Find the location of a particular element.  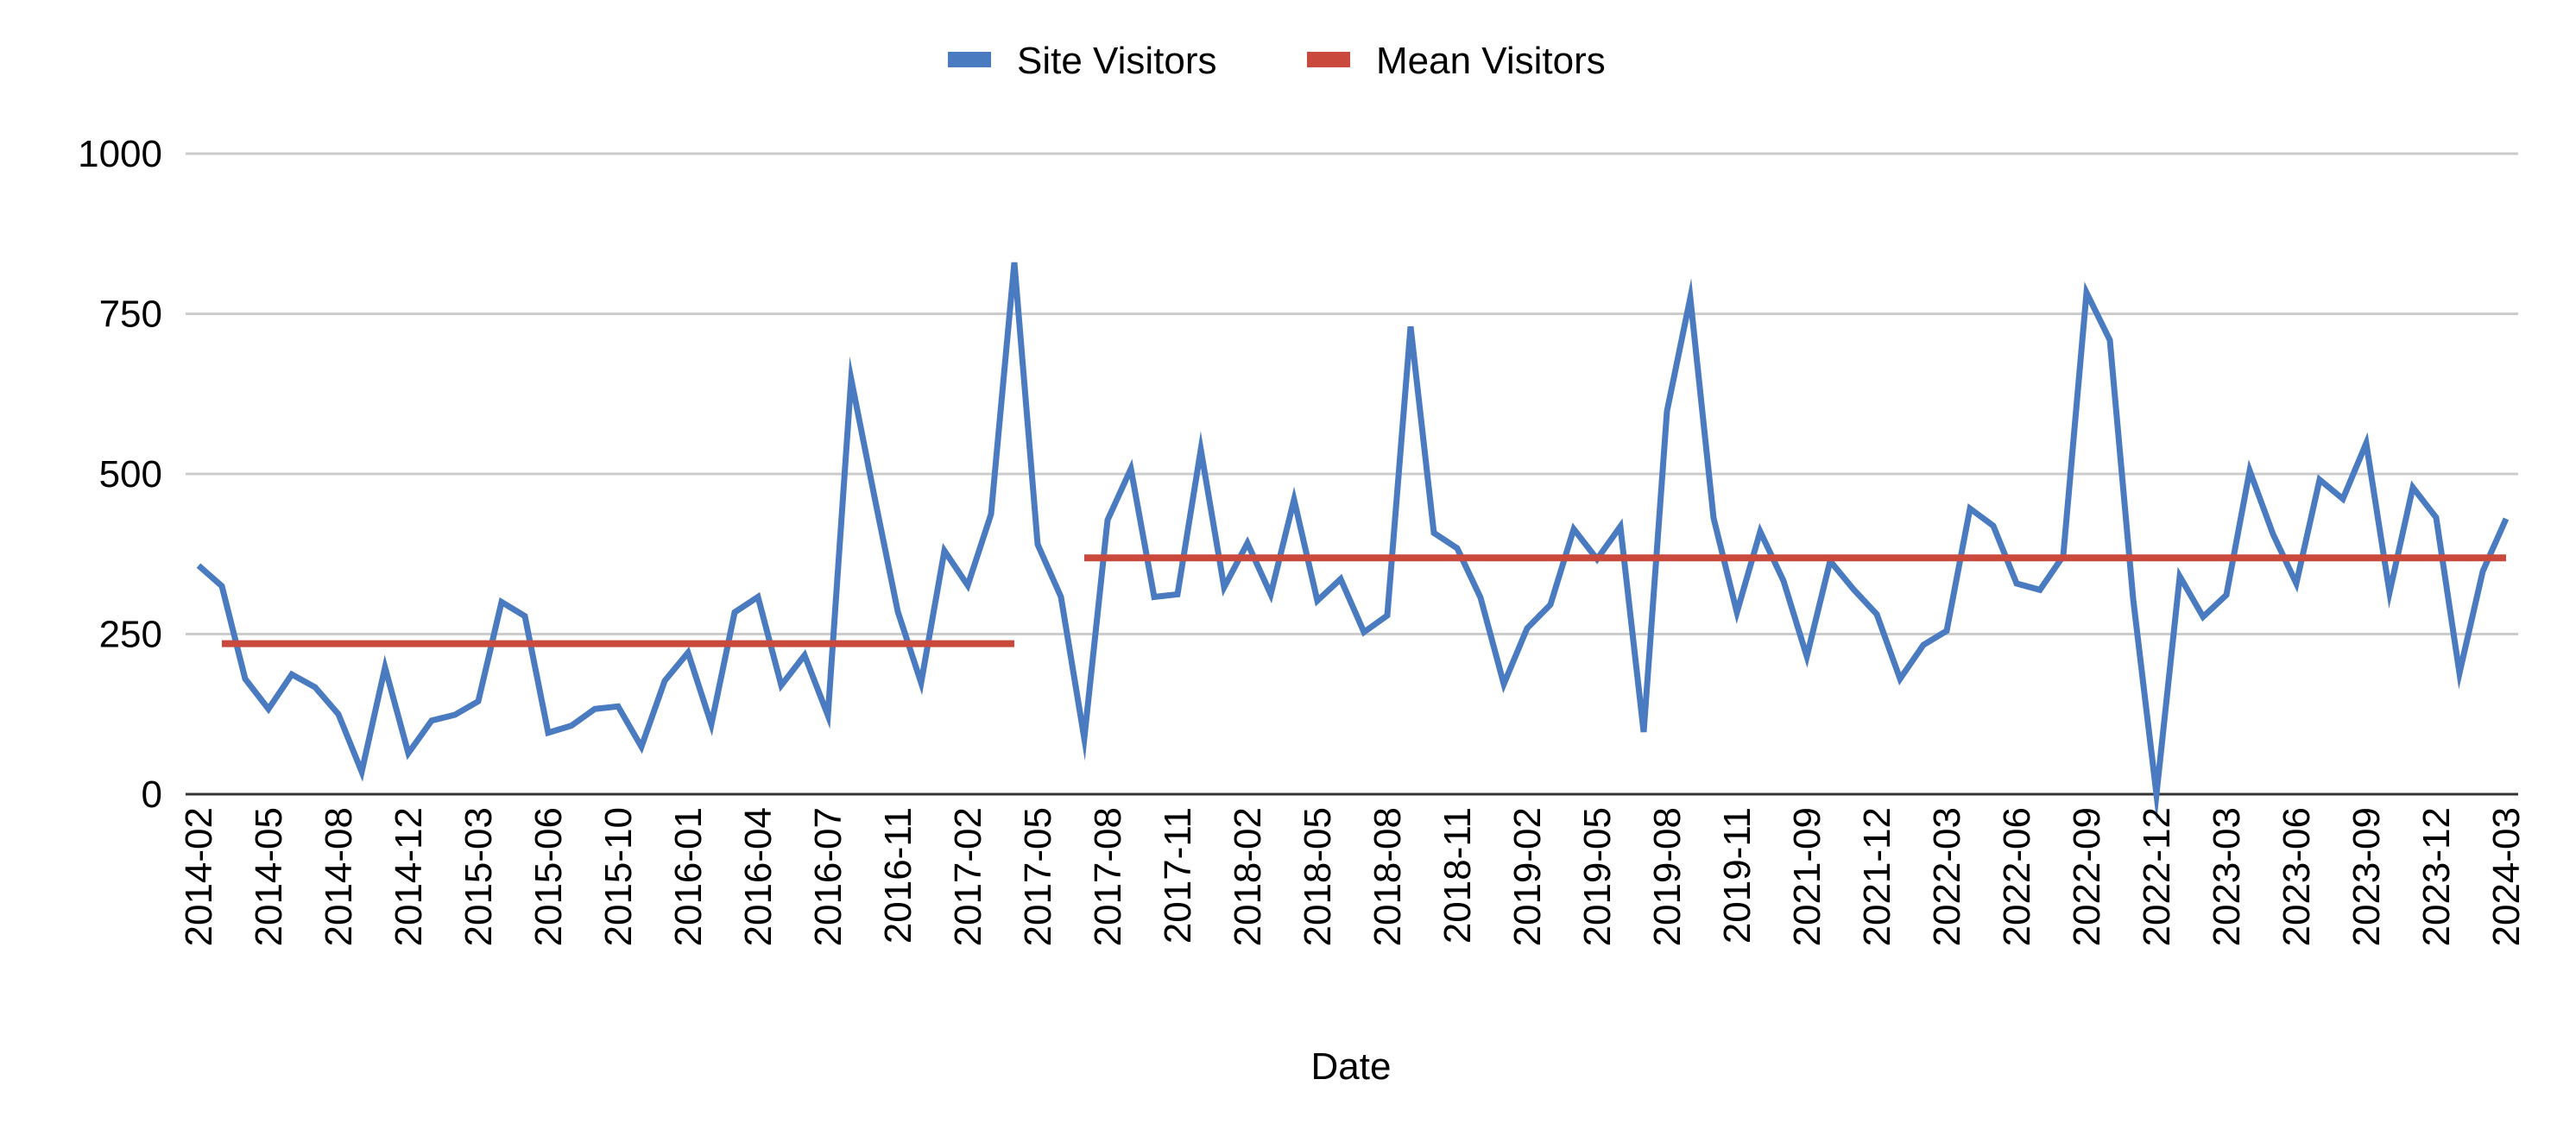

x-tick-label: 2016-07 is located at coordinates (828, 876).